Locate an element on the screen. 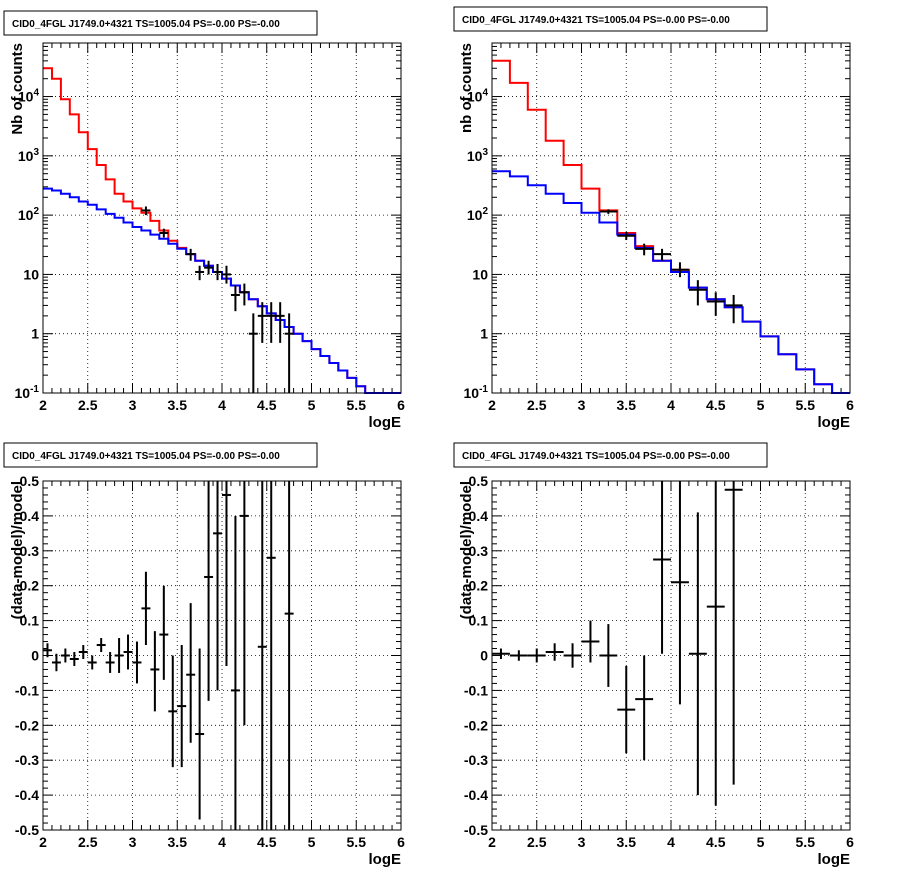 The image size is (898, 875). x-tick-label: 4 is located at coordinates (671, 842).